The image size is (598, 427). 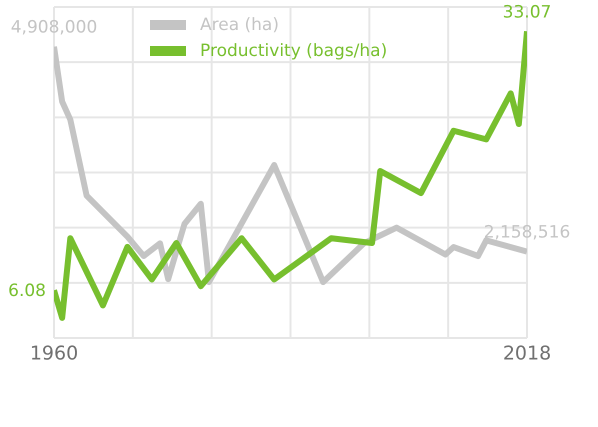 What do you see at coordinates (527, 353) in the screenshot?
I see `x-tick-label: 2018` at bounding box center [527, 353].